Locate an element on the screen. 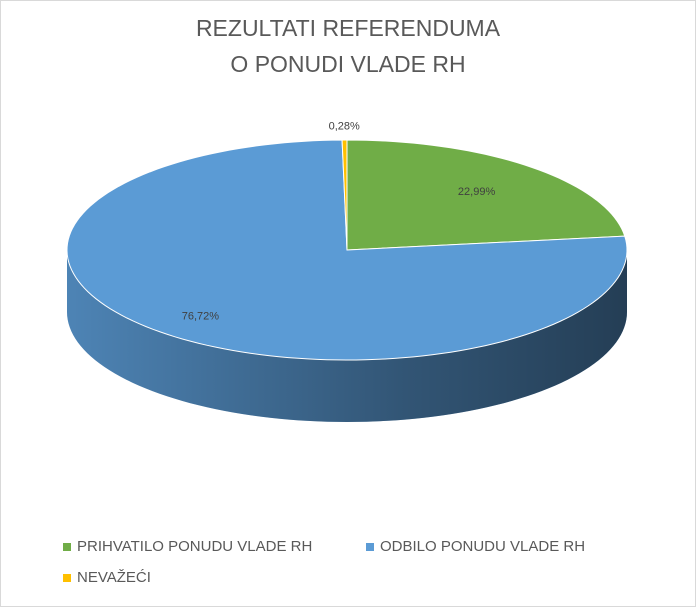  legend-label: PRIHVATILO PONUDU VLADE RH is located at coordinates (194, 546).